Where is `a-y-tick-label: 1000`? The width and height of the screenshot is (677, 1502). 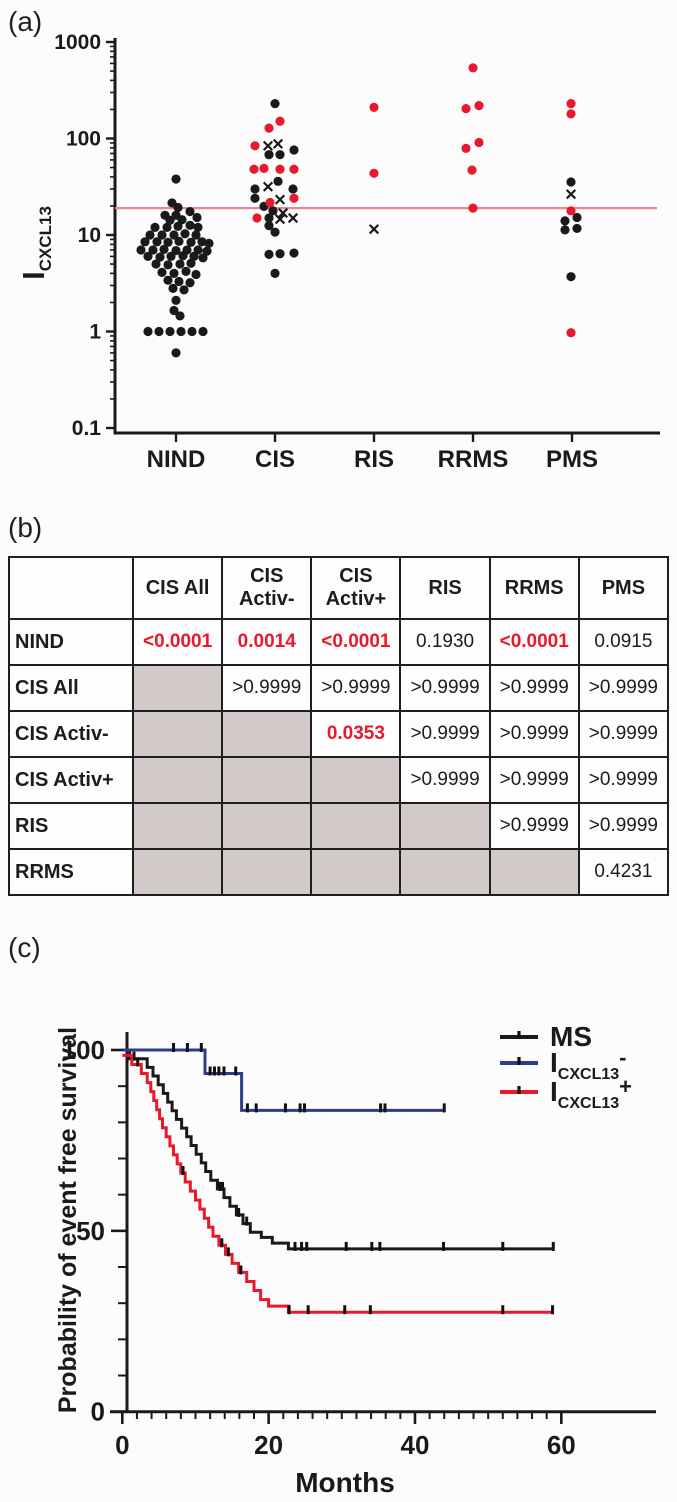 a-y-tick-label: 1000 is located at coordinates (77, 42).